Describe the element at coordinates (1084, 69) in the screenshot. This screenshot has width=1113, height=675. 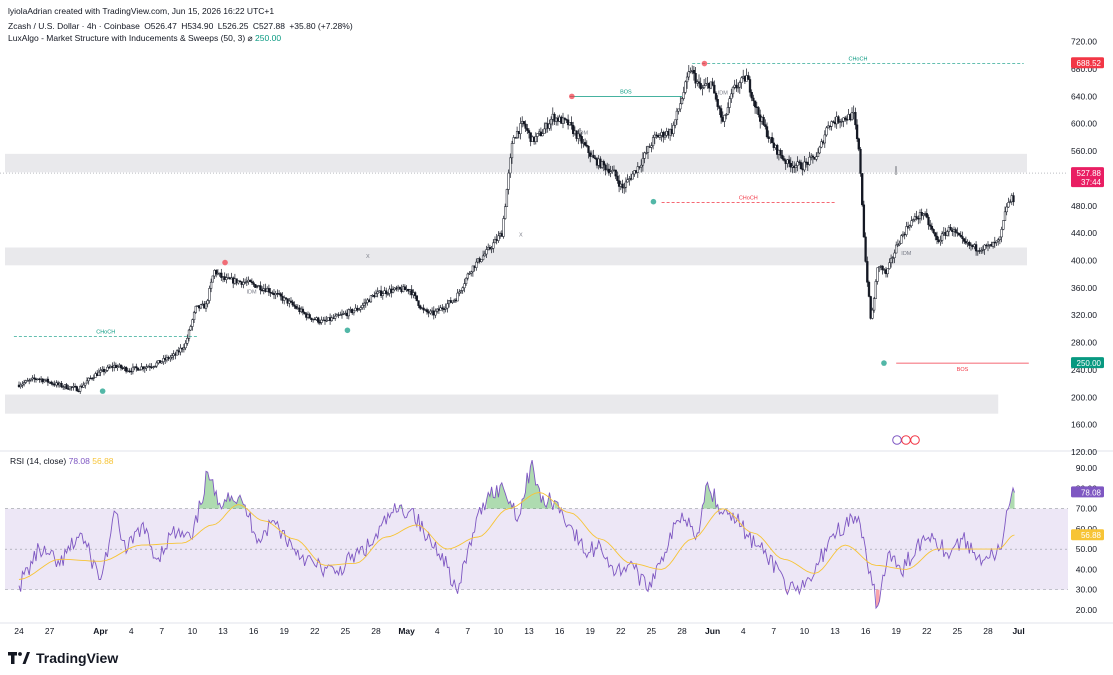
I see `price-tick-label: 680.00` at that location.